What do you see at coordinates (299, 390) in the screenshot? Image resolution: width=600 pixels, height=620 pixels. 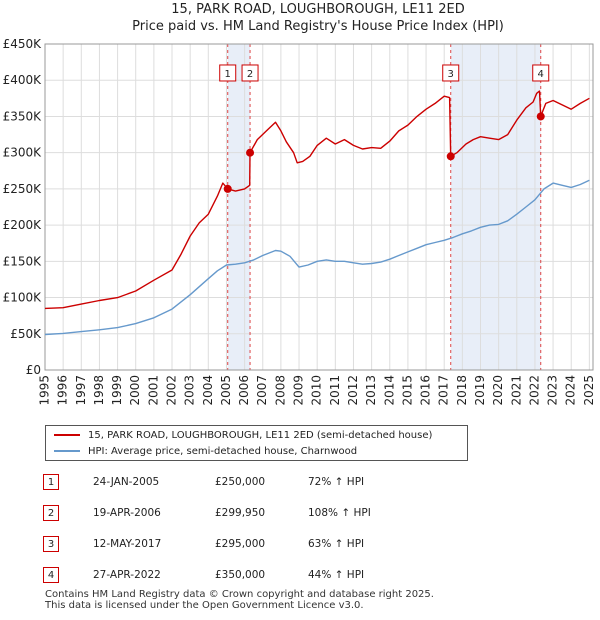 I see `x-tick-label: 2009` at bounding box center [299, 390].